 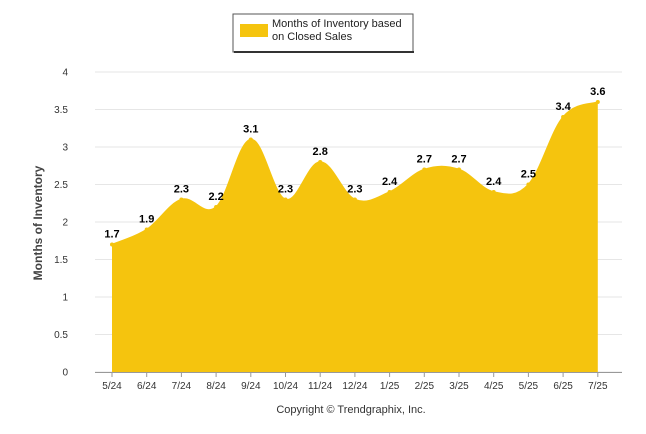 I want to click on x-tick-label: 1/25, so click(x=390, y=386).